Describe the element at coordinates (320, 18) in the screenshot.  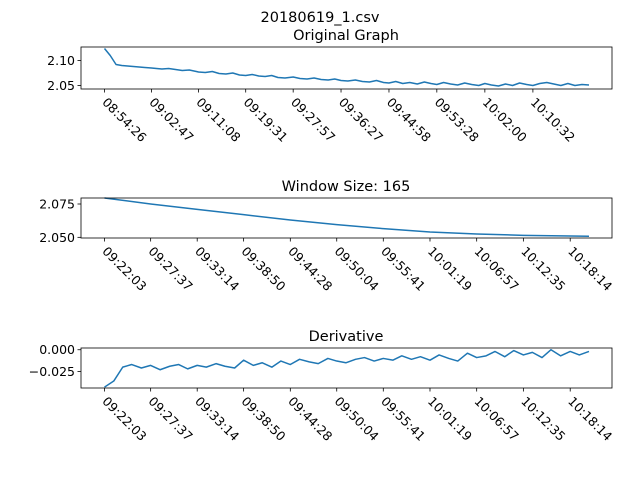
I see `figure-title: 20180619_1.csv` at that location.